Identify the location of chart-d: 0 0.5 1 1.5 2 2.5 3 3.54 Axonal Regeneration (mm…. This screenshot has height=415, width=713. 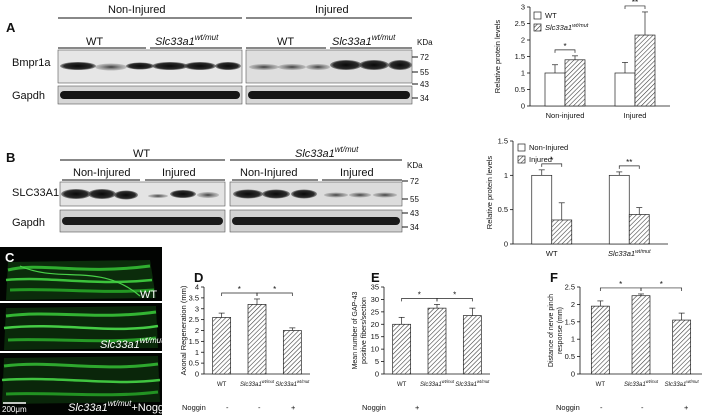
(244, 336).